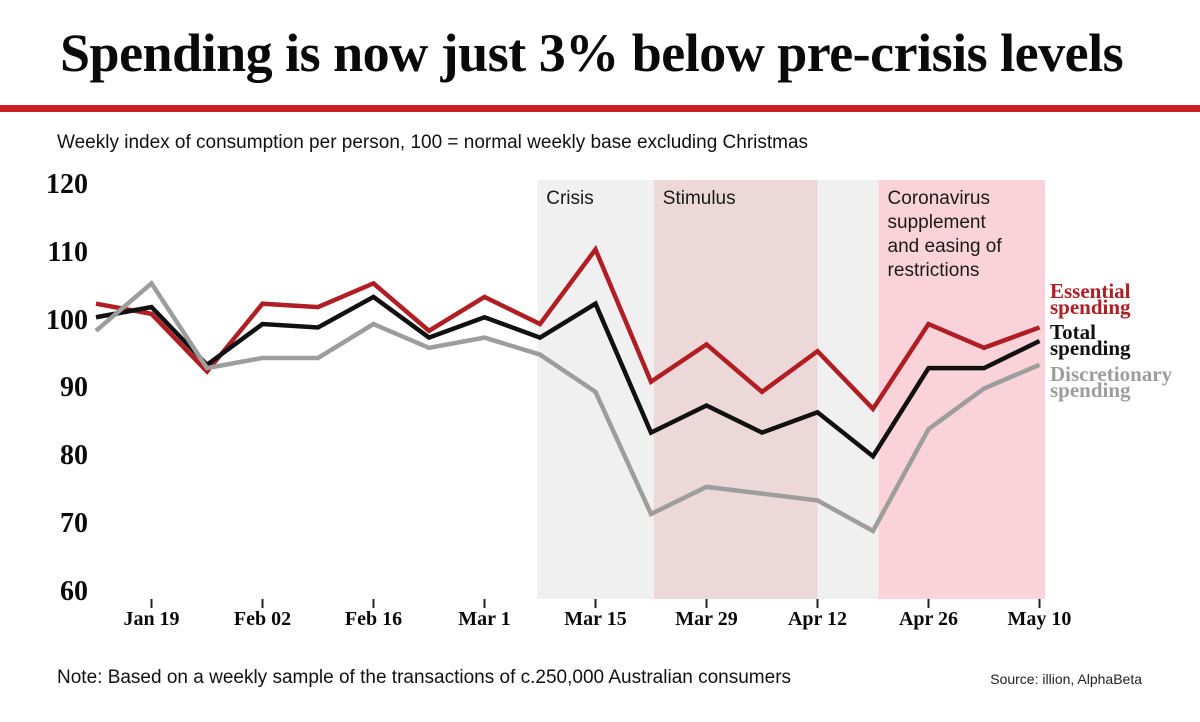  I want to click on x-tick-label: Mar 29, so click(706, 619).